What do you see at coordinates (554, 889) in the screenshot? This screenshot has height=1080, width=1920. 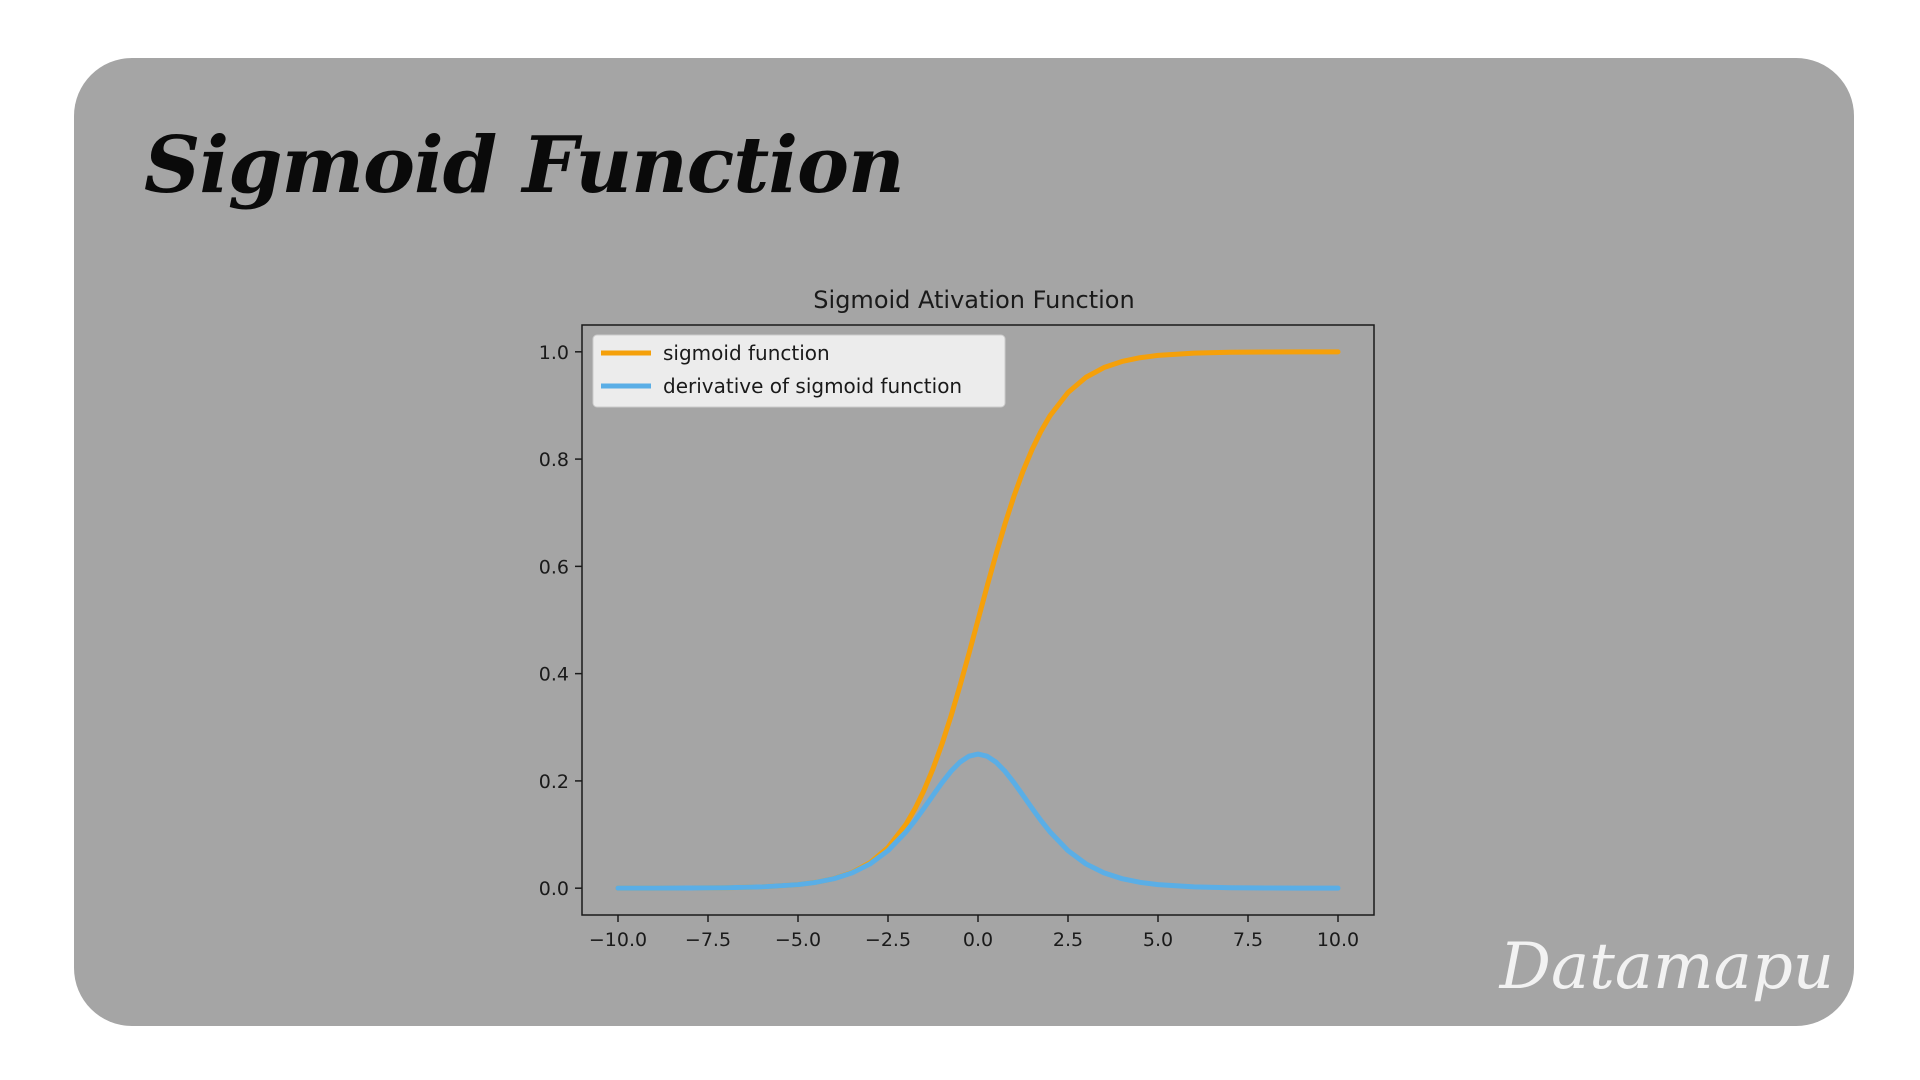 I see `y-tick-label: 0.0` at bounding box center [554, 889].